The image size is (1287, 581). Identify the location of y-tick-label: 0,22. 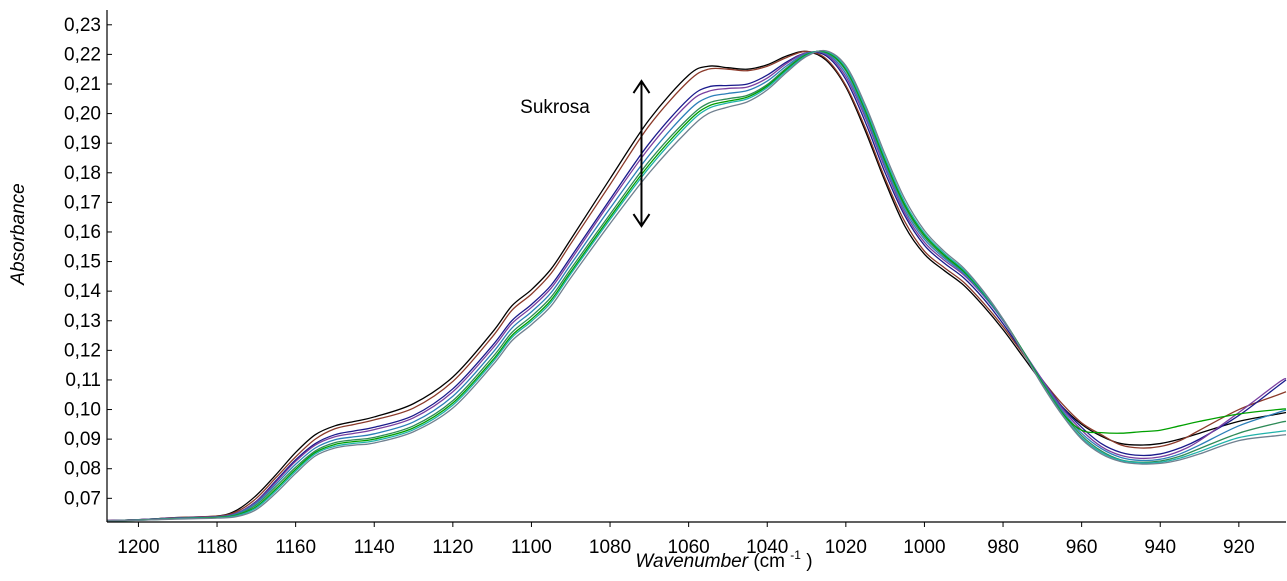
(82, 54).